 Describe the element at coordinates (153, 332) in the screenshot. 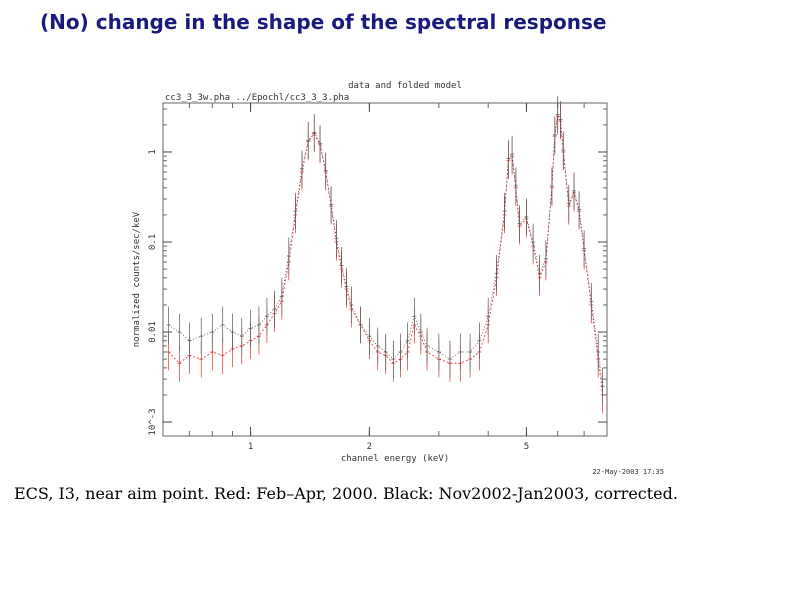

I see `y-tick-label: 0.01` at that location.